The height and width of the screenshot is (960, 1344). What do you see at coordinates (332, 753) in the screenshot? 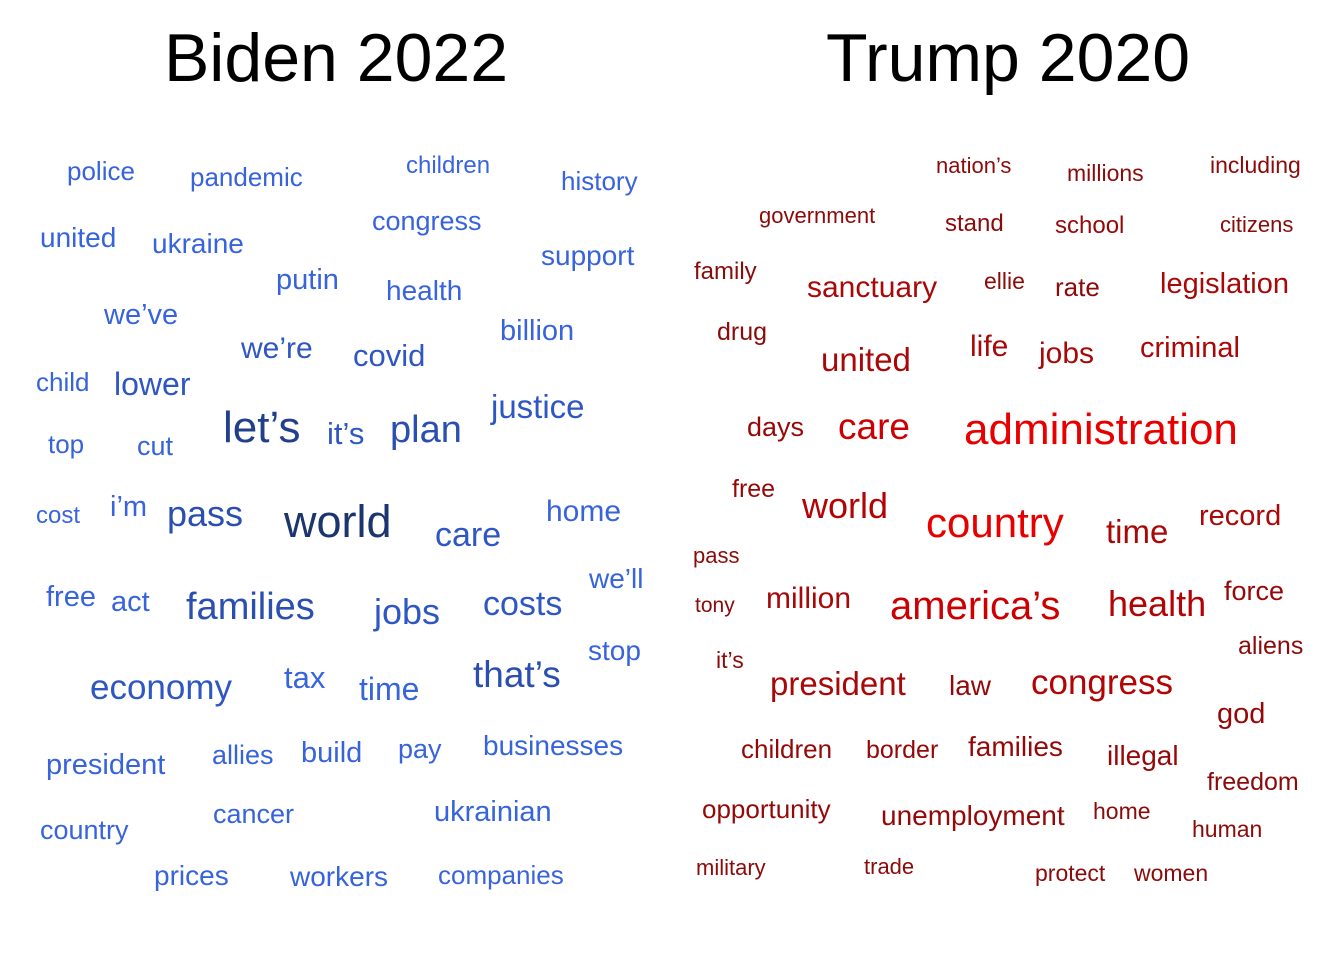
I see `biden-word-41: build` at bounding box center [332, 753].